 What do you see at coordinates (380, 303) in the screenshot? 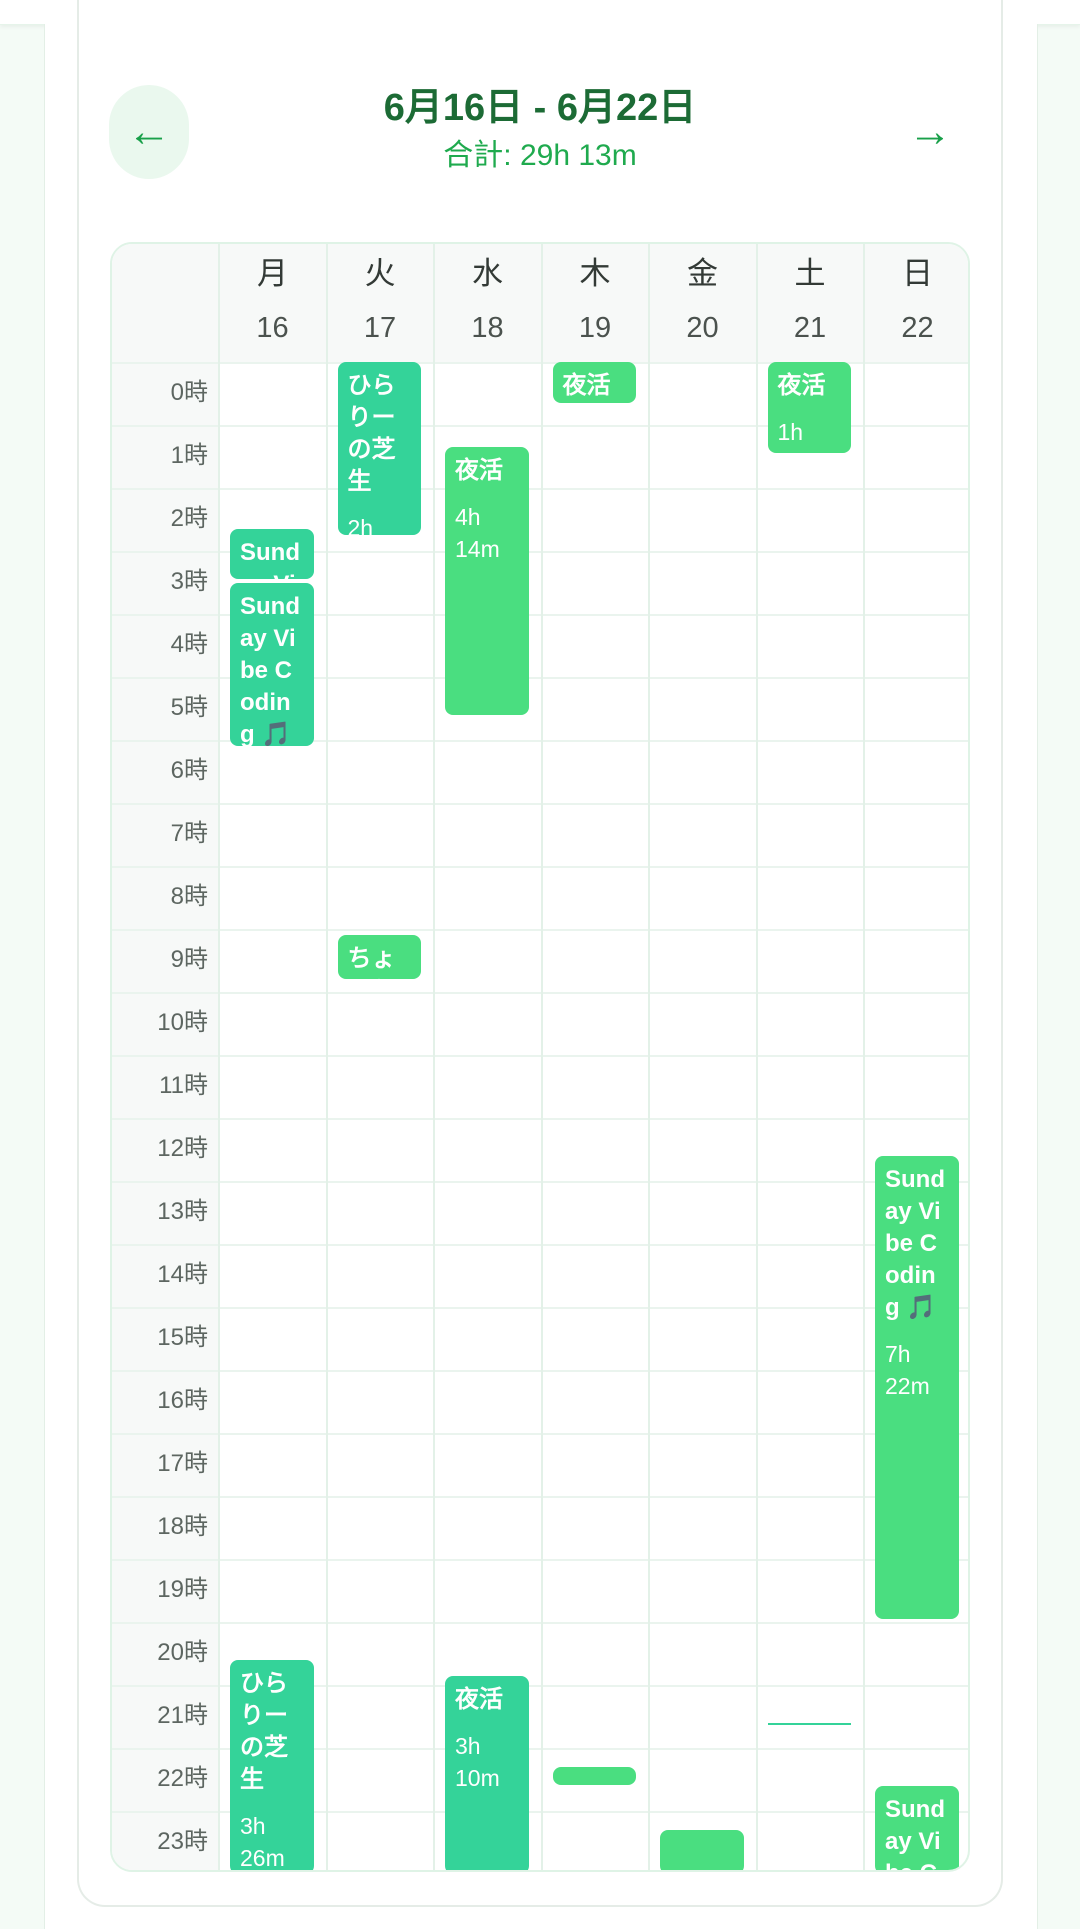
I see `day-header: 火 17` at bounding box center [380, 303].